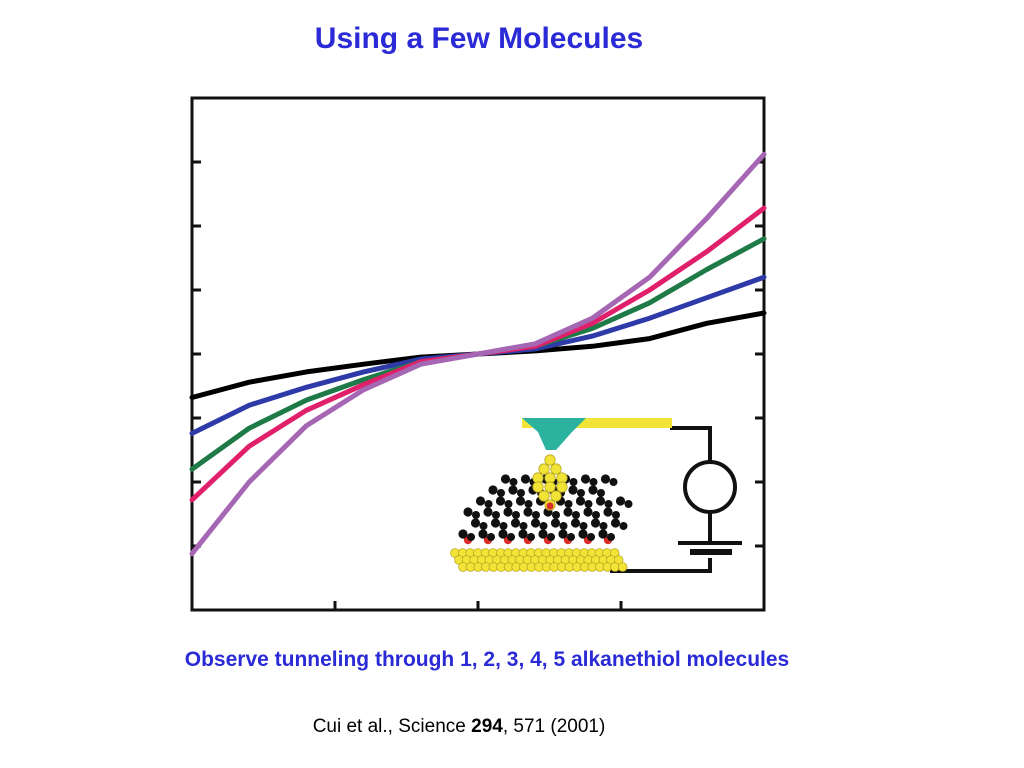 The width and height of the screenshot is (1024, 768). What do you see at coordinates (554, 726) in the screenshot?
I see `citation-suffix: , 571 (2001)` at bounding box center [554, 726].